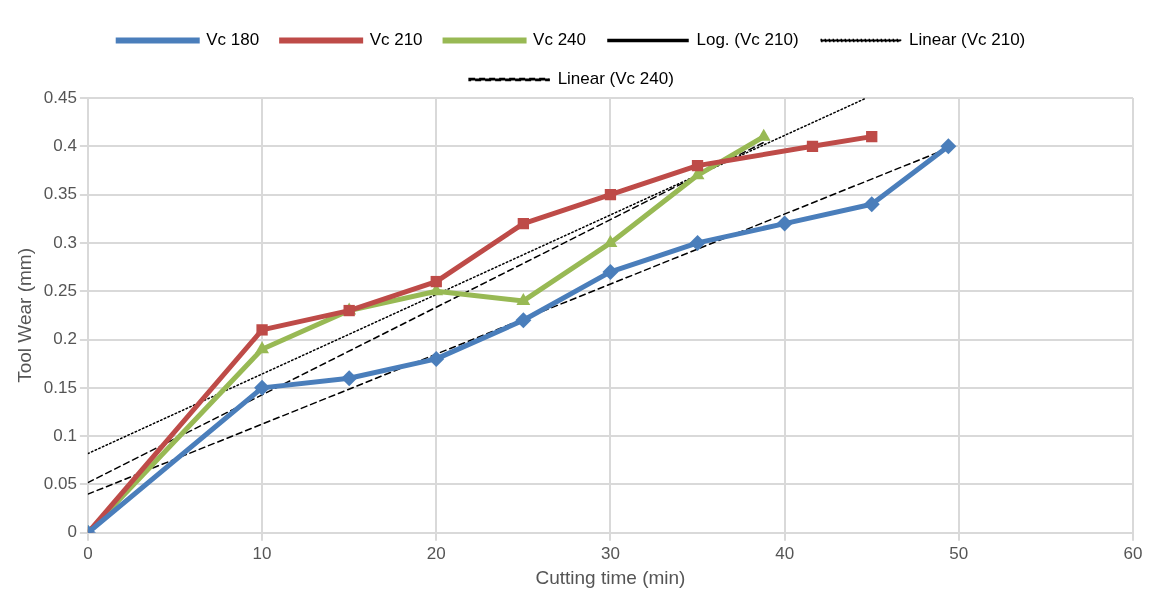 This screenshot has height=594, width=1163. What do you see at coordinates (560, 40) in the screenshot?
I see `legend-label: Vc 240` at bounding box center [560, 40].